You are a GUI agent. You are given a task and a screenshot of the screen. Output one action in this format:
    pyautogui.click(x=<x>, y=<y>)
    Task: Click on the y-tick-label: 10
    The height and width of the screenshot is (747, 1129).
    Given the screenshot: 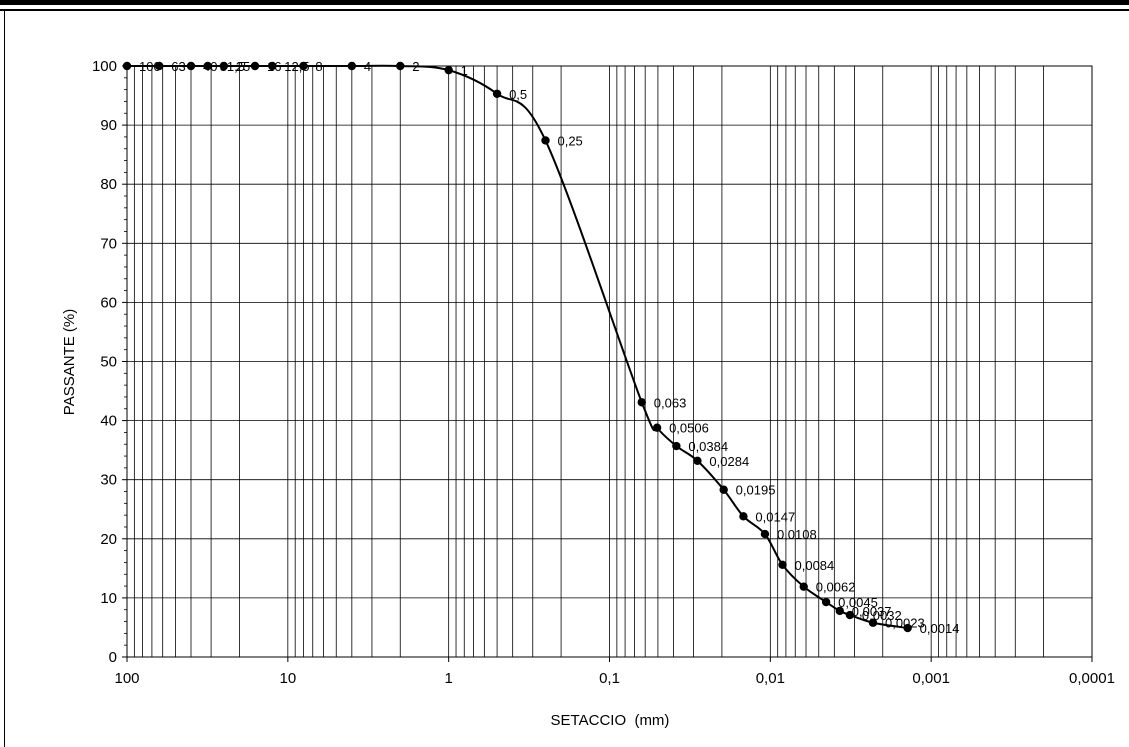 What is the action you would take?
    pyautogui.click(x=108, y=598)
    